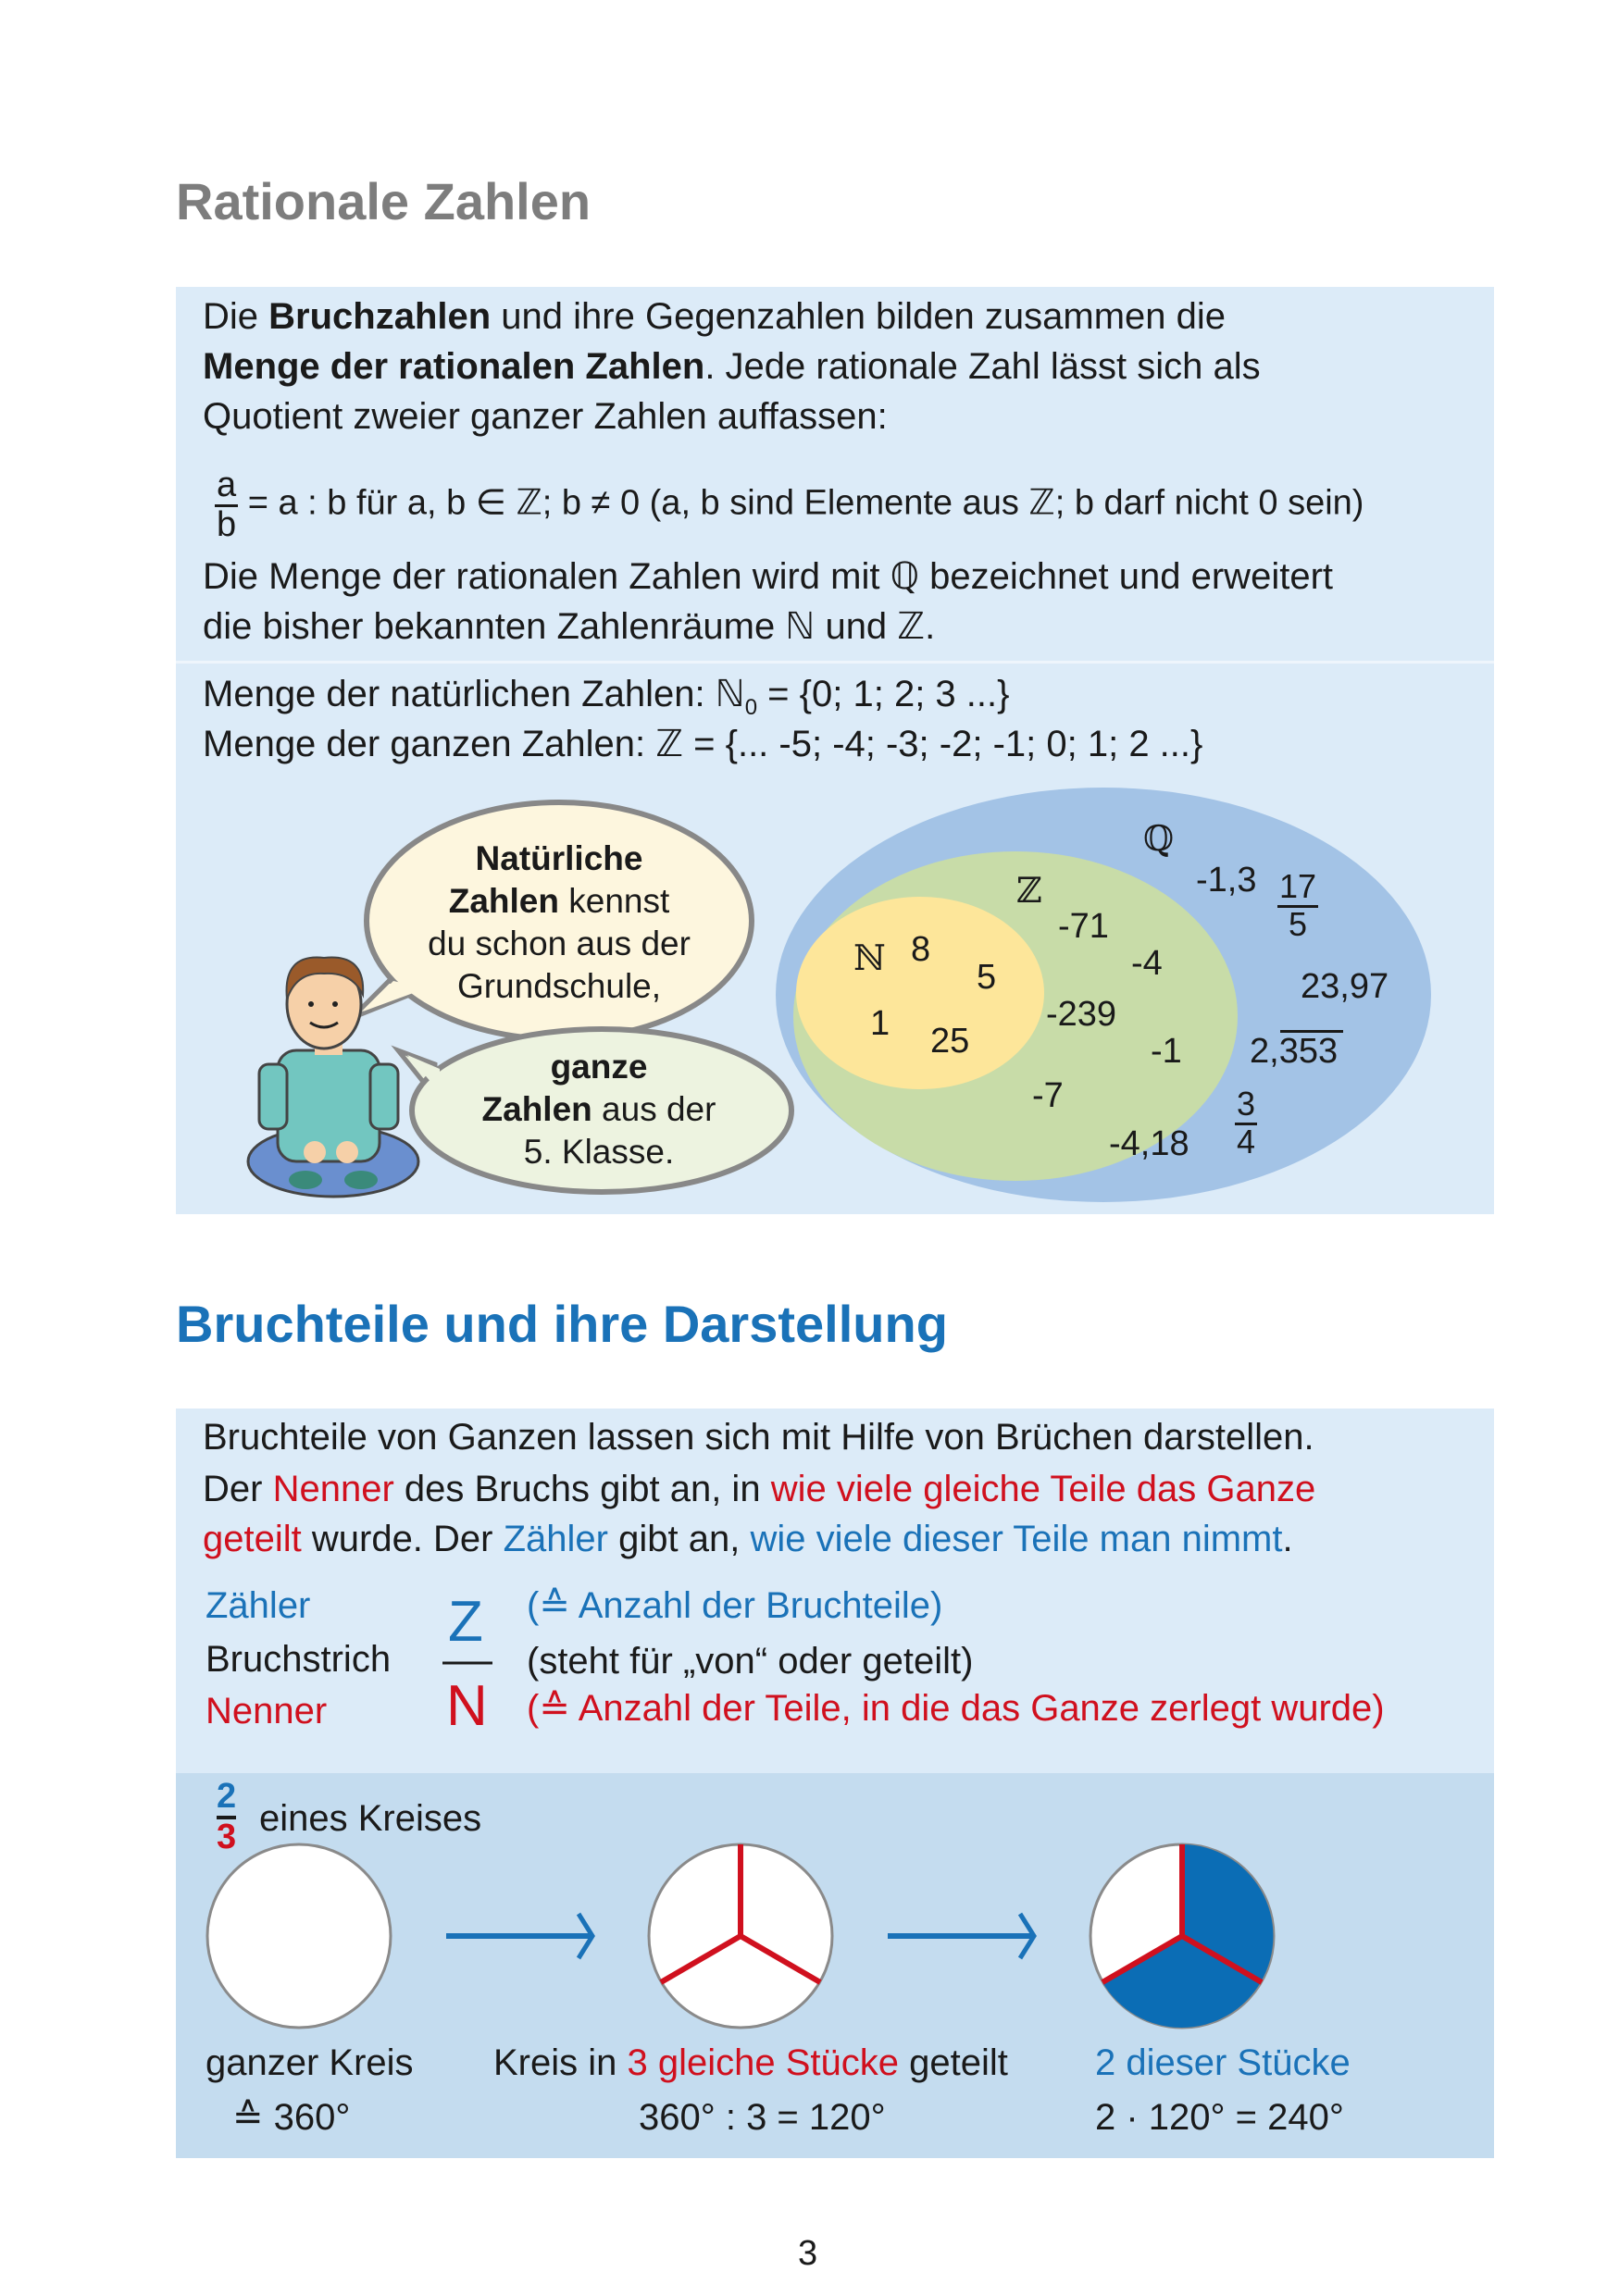 This screenshot has height=2296, width=1619. I want to click on text: Die, so click(236, 316).